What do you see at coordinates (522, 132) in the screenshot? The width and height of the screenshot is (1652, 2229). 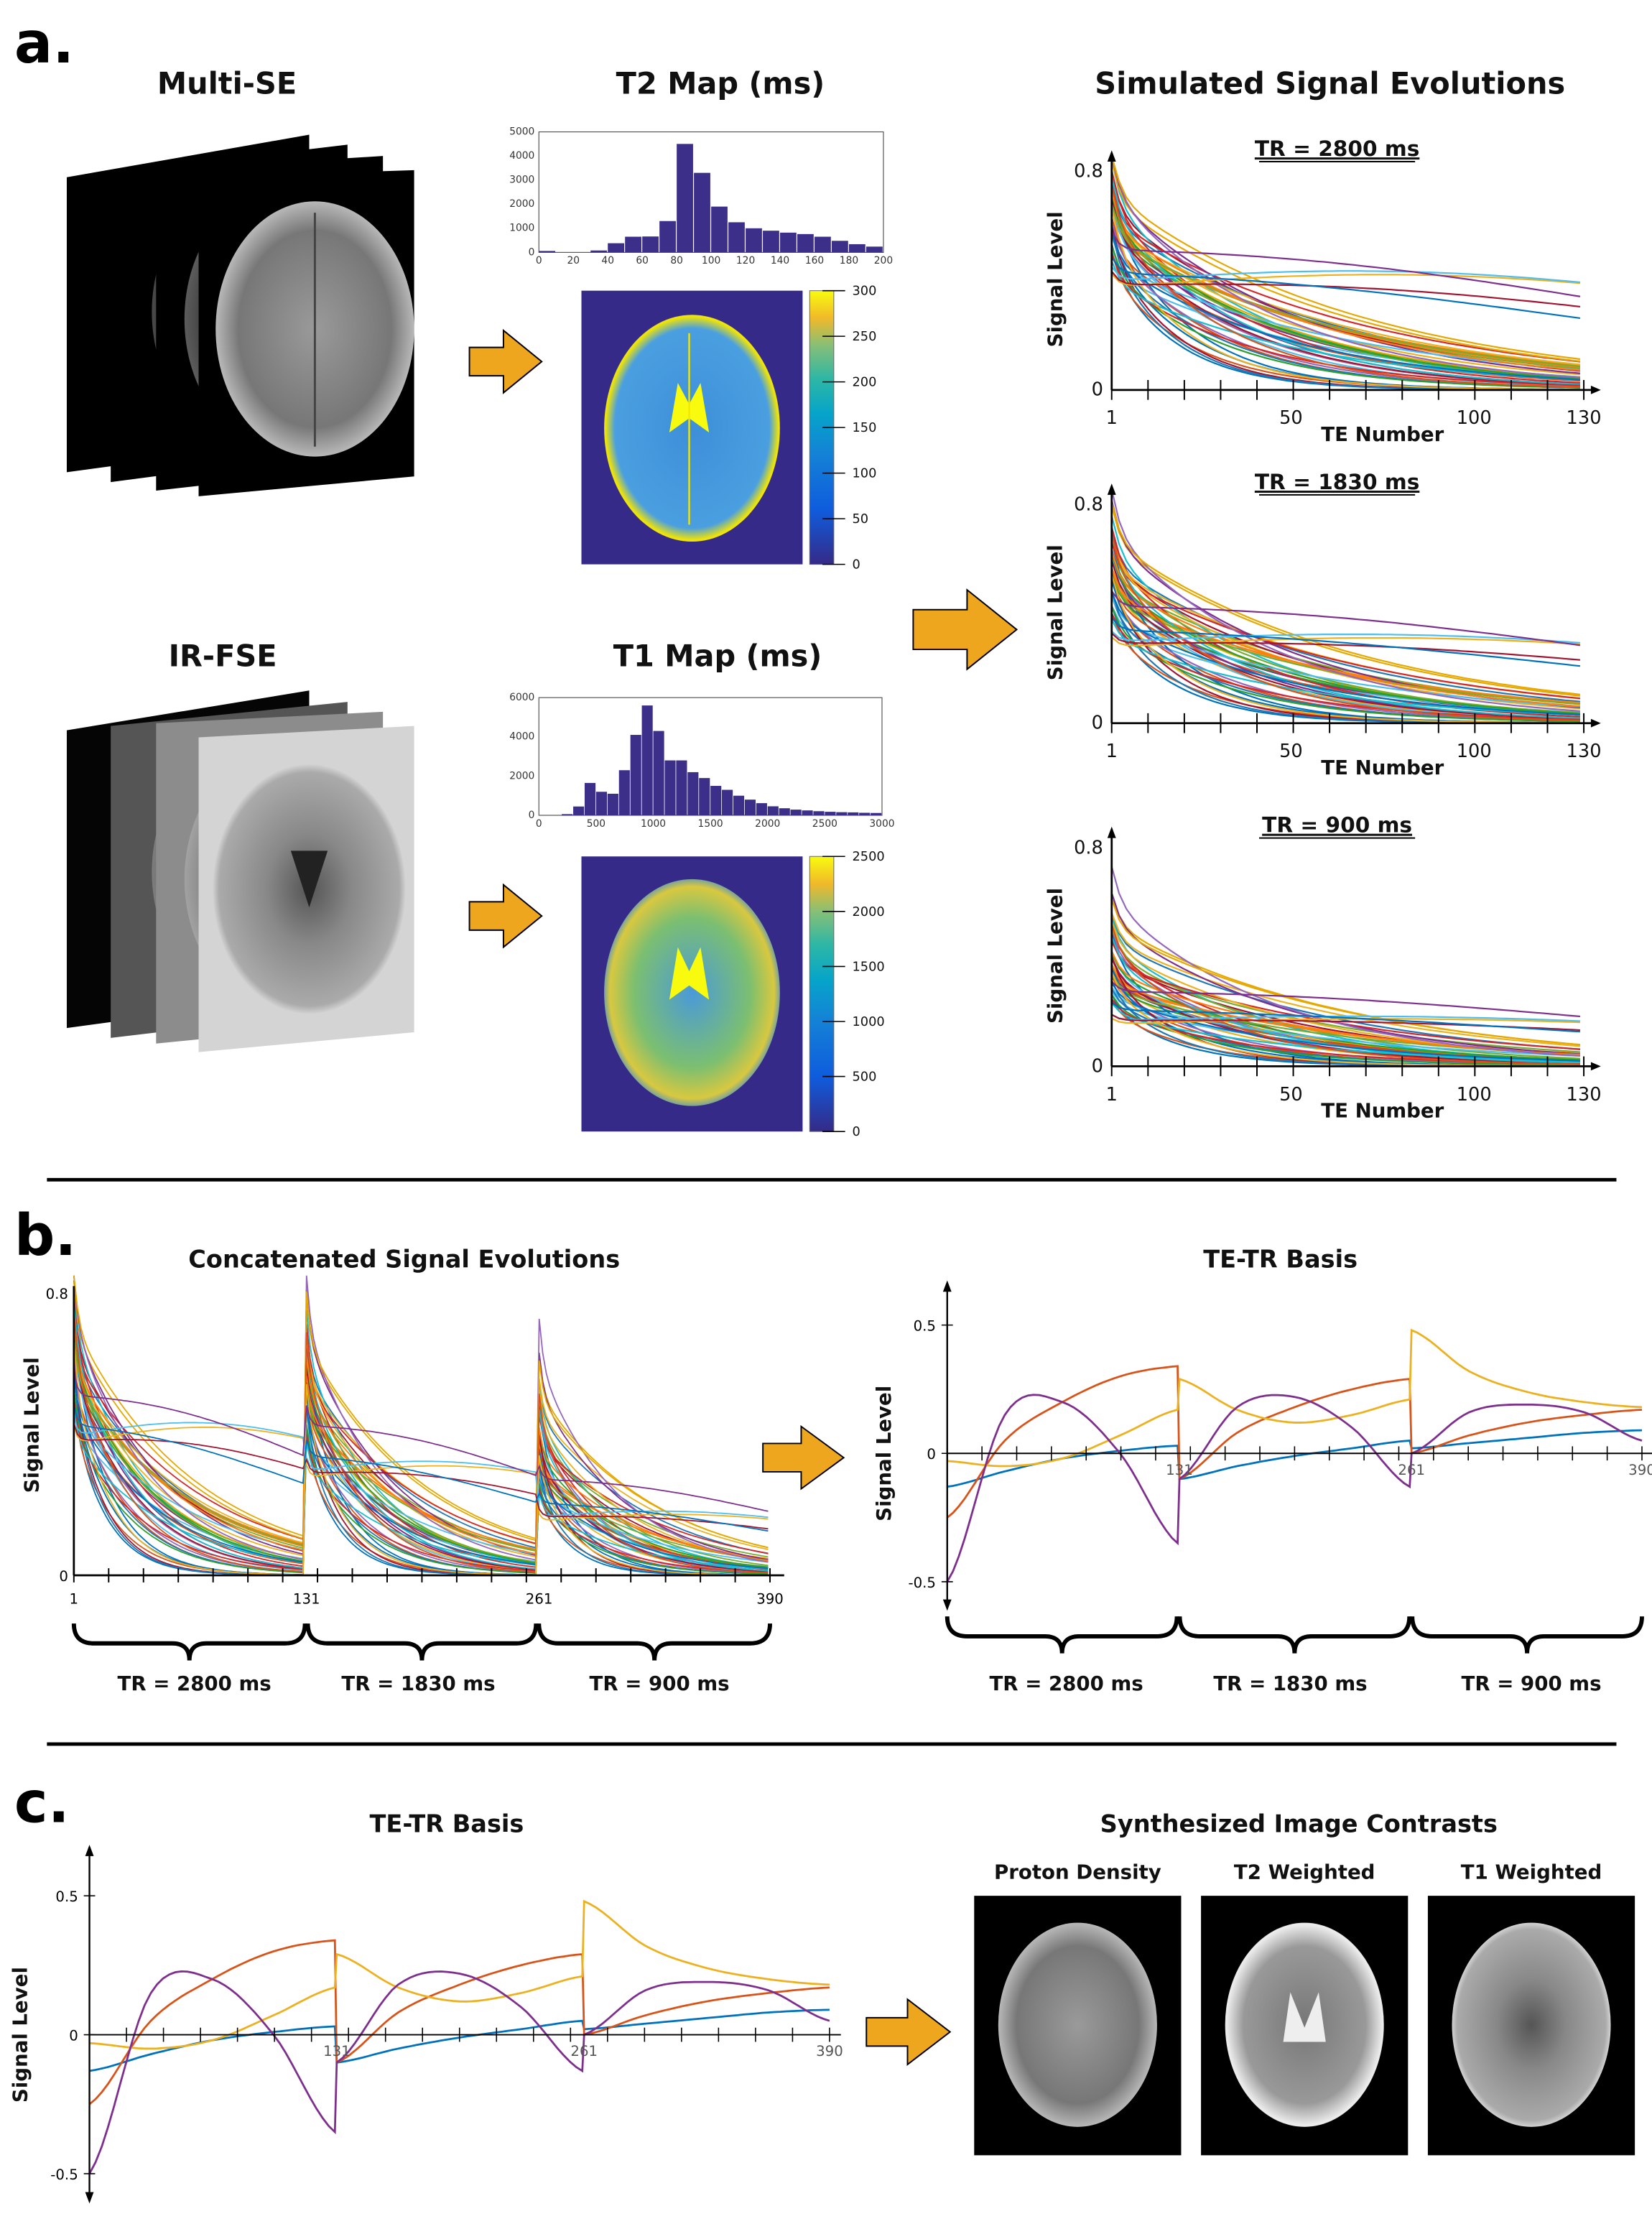 I see `y-tick-label: 5000` at bounding box center [522, 132].